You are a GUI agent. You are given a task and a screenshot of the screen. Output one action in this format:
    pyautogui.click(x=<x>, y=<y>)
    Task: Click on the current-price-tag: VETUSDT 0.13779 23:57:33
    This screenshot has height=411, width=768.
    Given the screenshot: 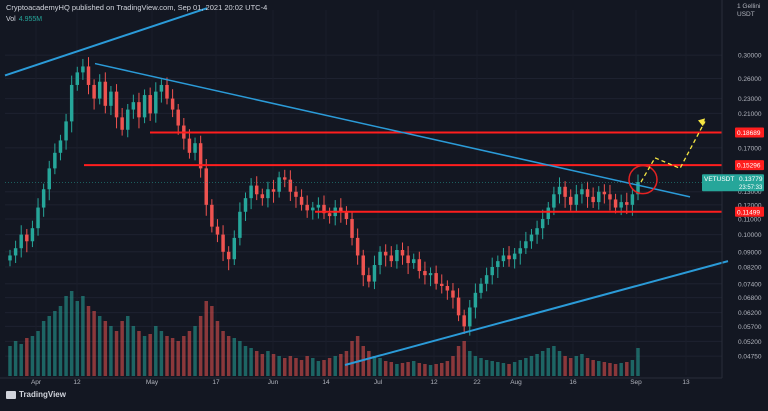 What is the action you would take?
    pyautogui.click(x=733, y=183)
    